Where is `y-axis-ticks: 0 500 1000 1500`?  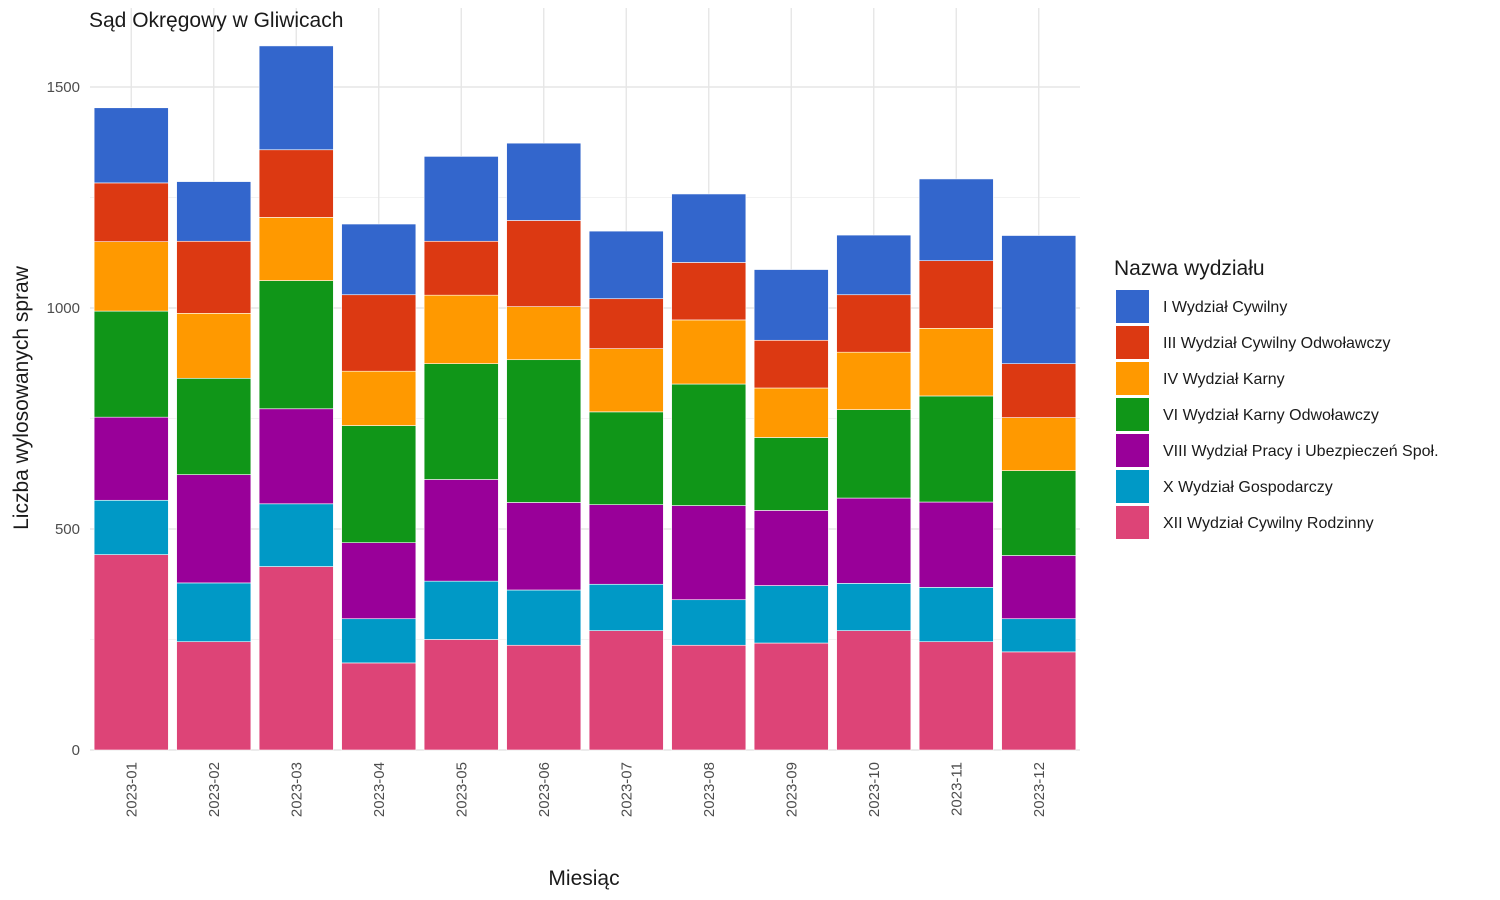 y-axis-ticks: 0 500 1000 1500 is located at coordinates (63, 419).